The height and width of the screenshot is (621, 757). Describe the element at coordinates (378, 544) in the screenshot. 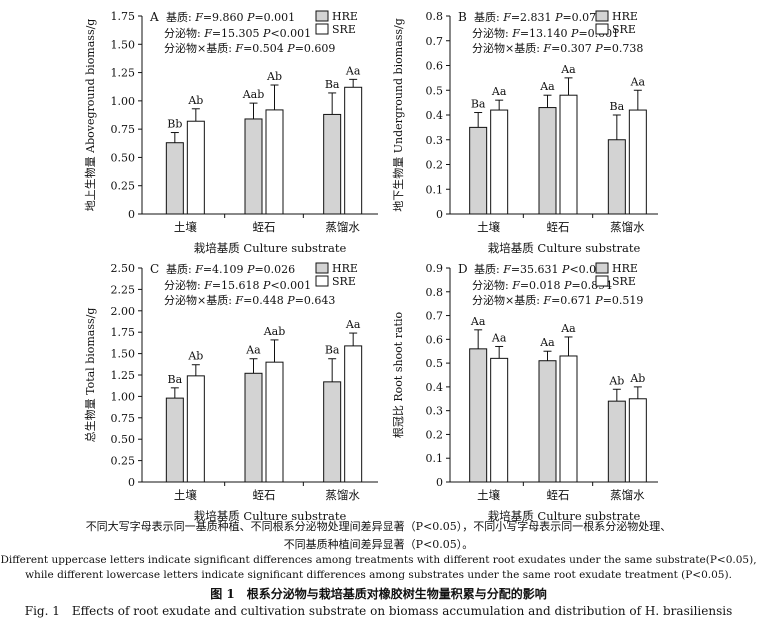

I see `caption-note-cn-line-2: 不同基质种植间差异显著（P<0.05）。` at that location.